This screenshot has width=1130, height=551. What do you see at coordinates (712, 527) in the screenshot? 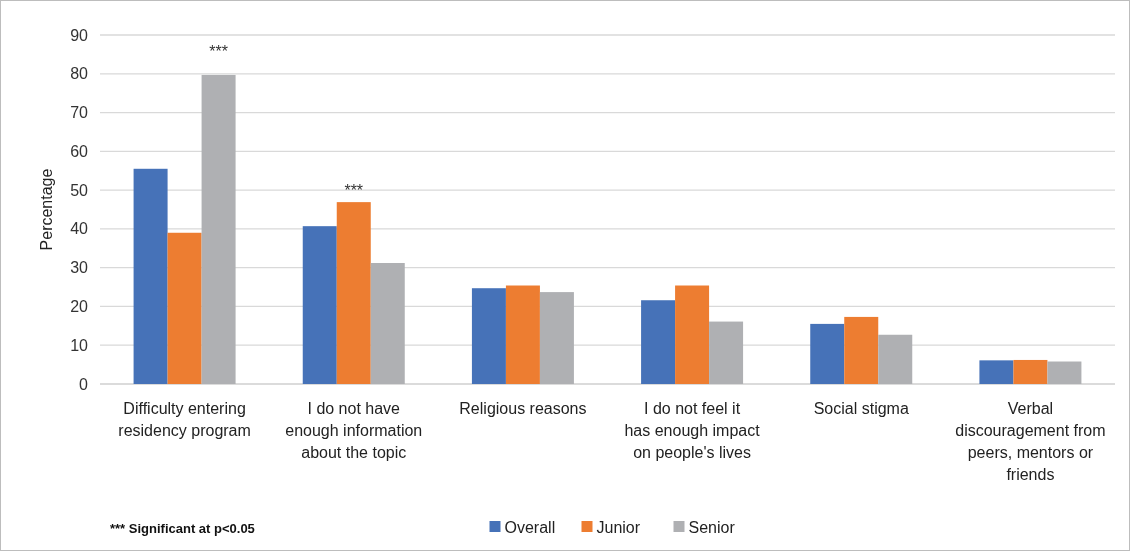
I see `legend-label: Senior` at bounding box center [712, 527].